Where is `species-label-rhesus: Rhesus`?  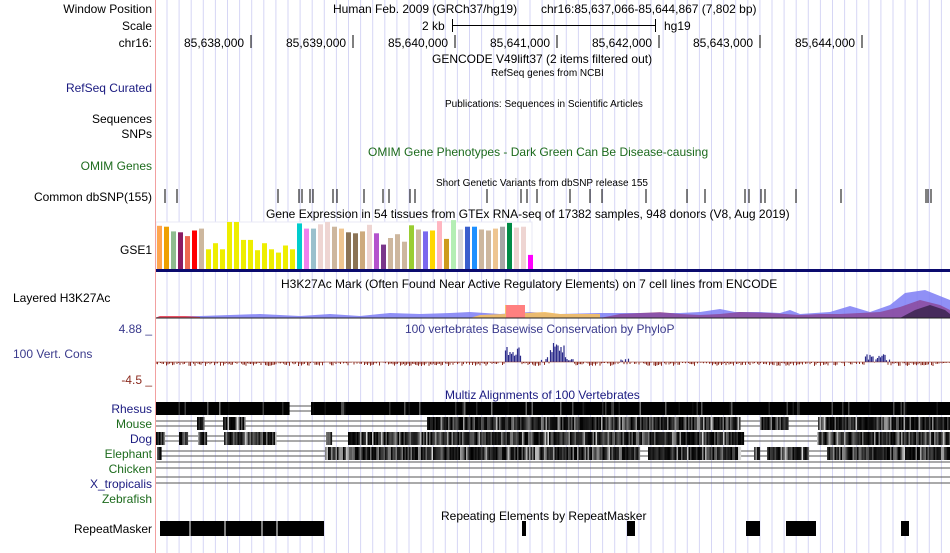 species-label-rhesus: Rhesus is located at coordinates (131, 409).